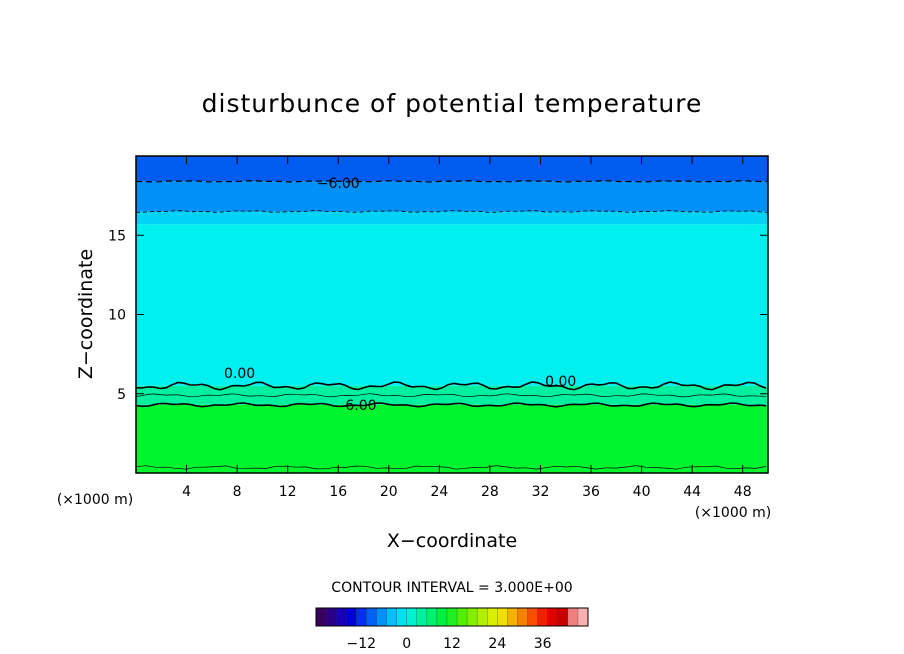 Image resolution: width=904 pixels, height=654 pixels. Describe the element at coordinates (95, 500) in the screenshot. I see `y-axis-unit: (×1000 m)` at that location.